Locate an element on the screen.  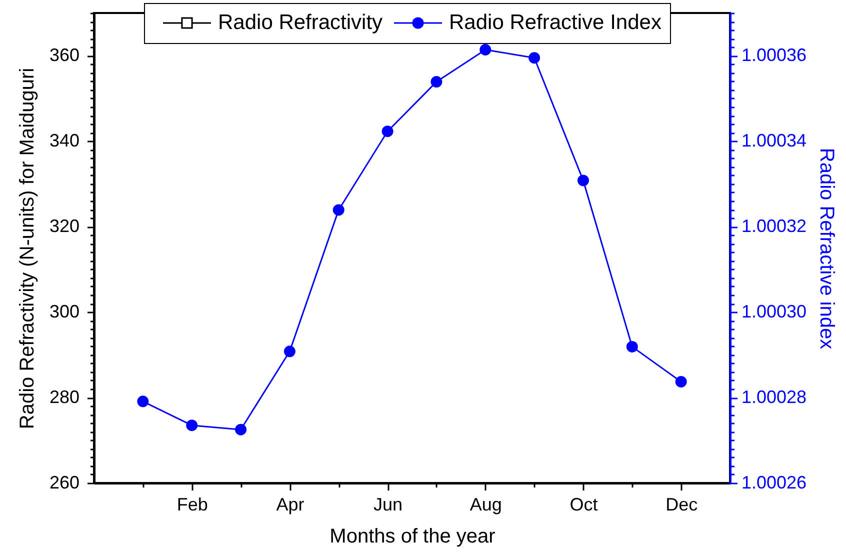
y-tick-label: 360 is located at coordinates (64, 55).